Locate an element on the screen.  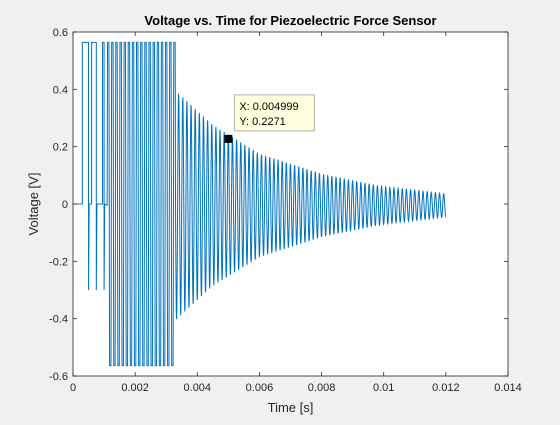
y-tick-label: -0.4 is located at coordinates (58, 320).